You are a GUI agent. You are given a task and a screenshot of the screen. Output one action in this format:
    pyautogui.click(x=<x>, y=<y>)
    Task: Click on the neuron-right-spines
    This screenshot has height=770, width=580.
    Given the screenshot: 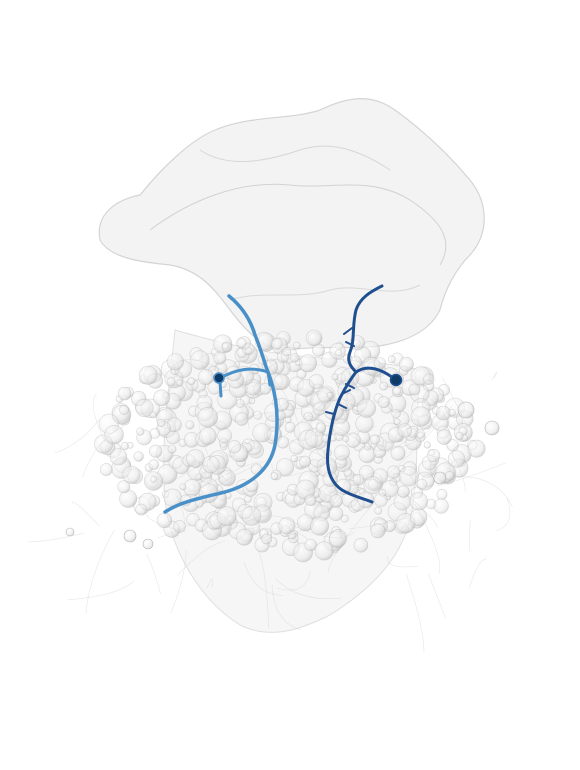 What is the action you would take?
    pyautogui.click(x=340, y=371)
    